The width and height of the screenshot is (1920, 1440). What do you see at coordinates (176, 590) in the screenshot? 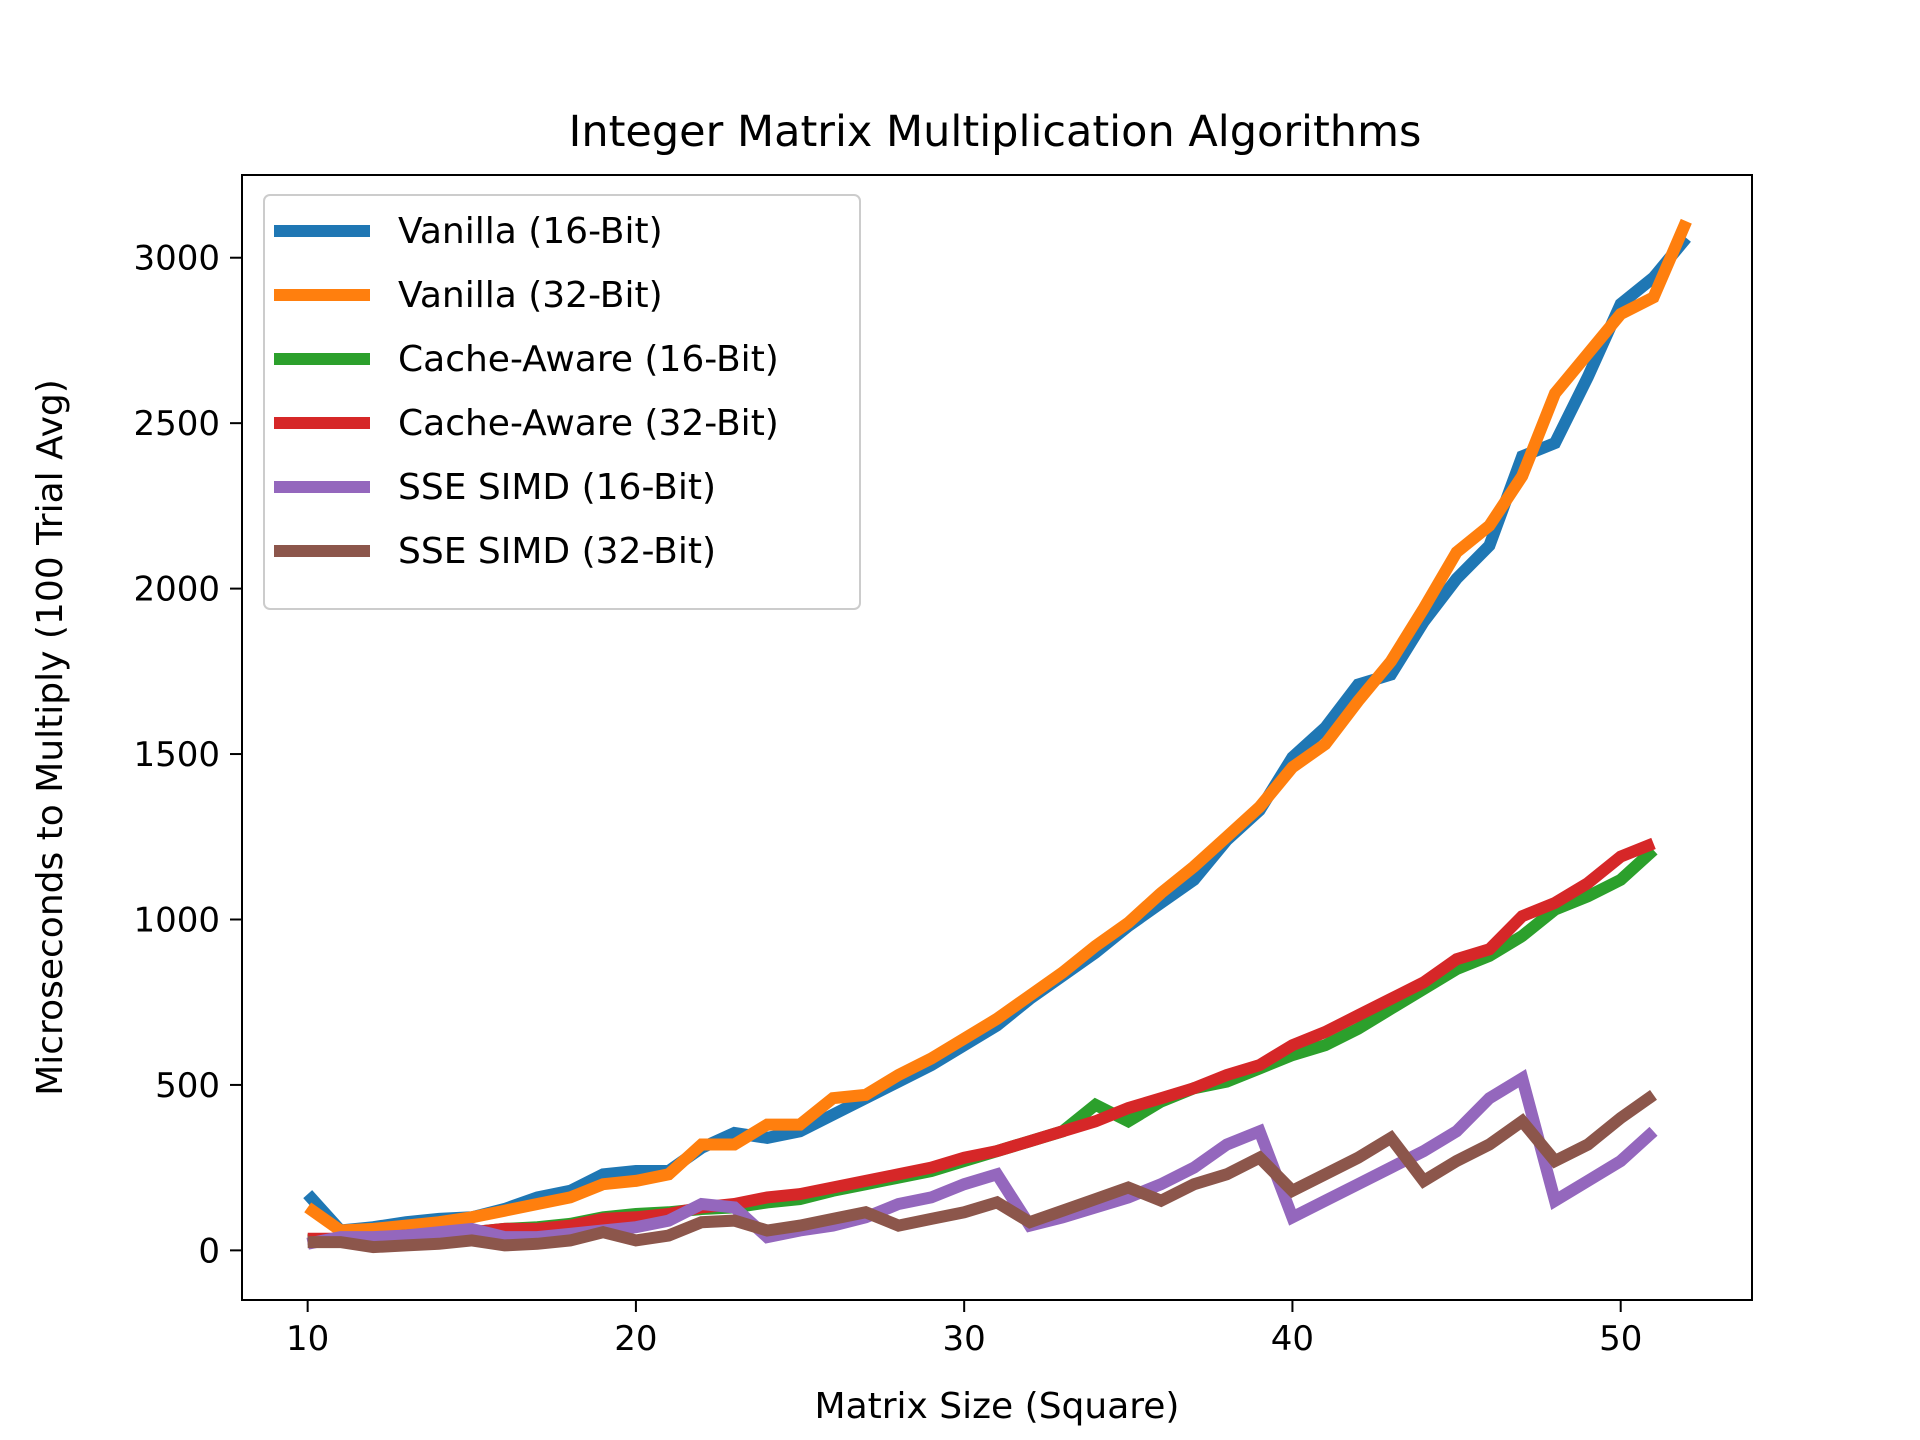
I see `y-tick-label-4: 2000` at bounding box center [176, 590].